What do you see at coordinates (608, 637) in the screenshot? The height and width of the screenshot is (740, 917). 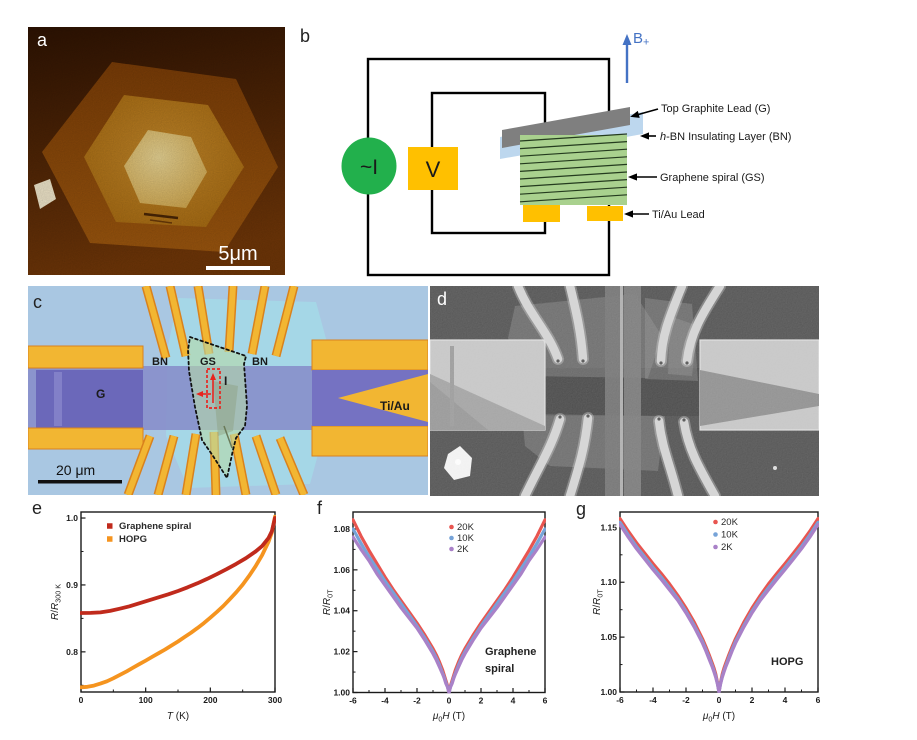 I see `y-tick-label: 1.05` at bounding box center [608, 637].